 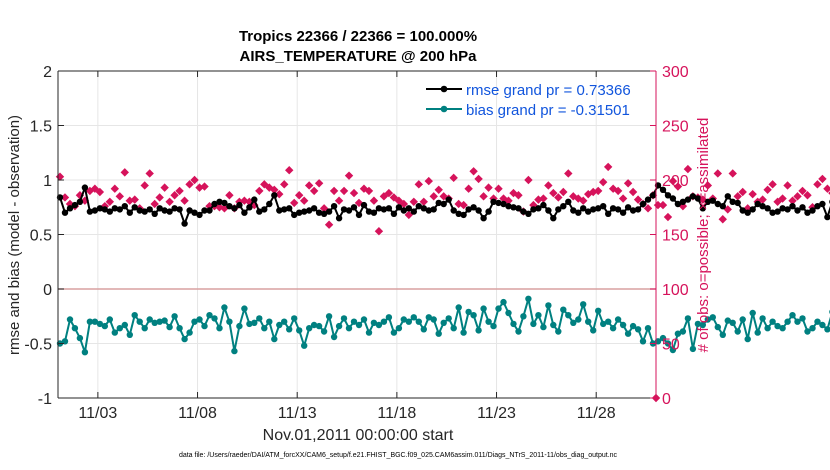 What do you see at coordinates (675, 72) in the screenshot?
I see `y-right-tick-label: 300` at bounding box center [675, 72].